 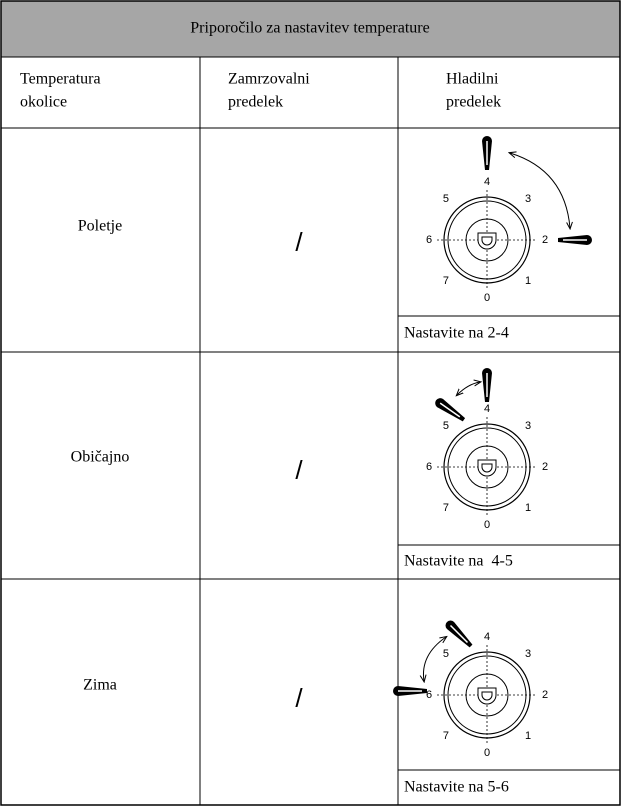 What do you see at coordinates (269, 79) in the screenshot?
I see `column-header: Zamrzovalni` at bounding box center [269, 79].